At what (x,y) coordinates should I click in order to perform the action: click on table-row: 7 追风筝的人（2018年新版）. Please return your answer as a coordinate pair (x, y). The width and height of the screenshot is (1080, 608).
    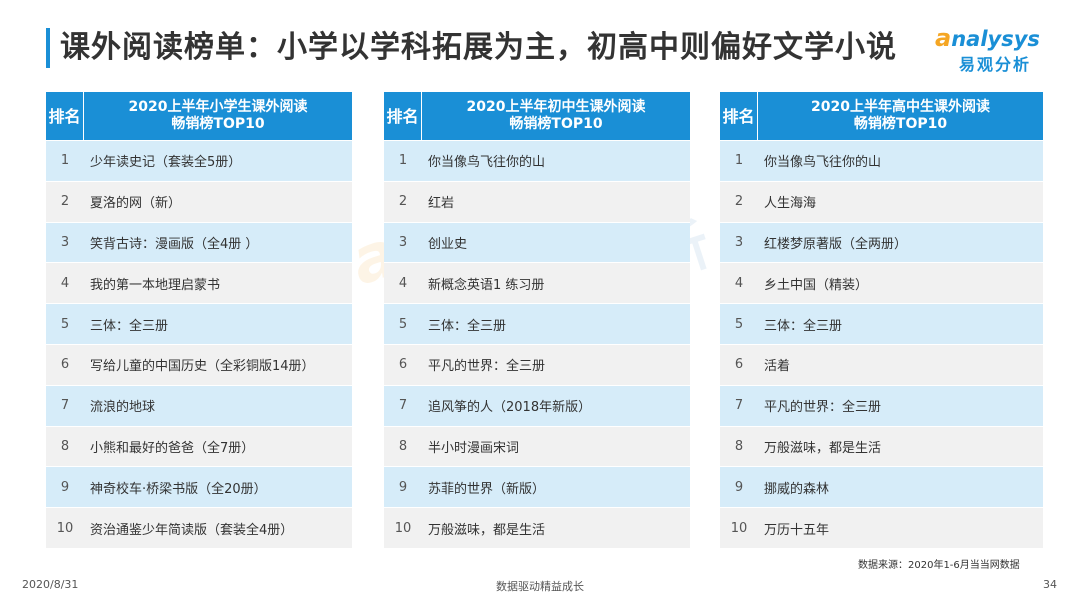
    Looking at the image, I should click on (537, 405).